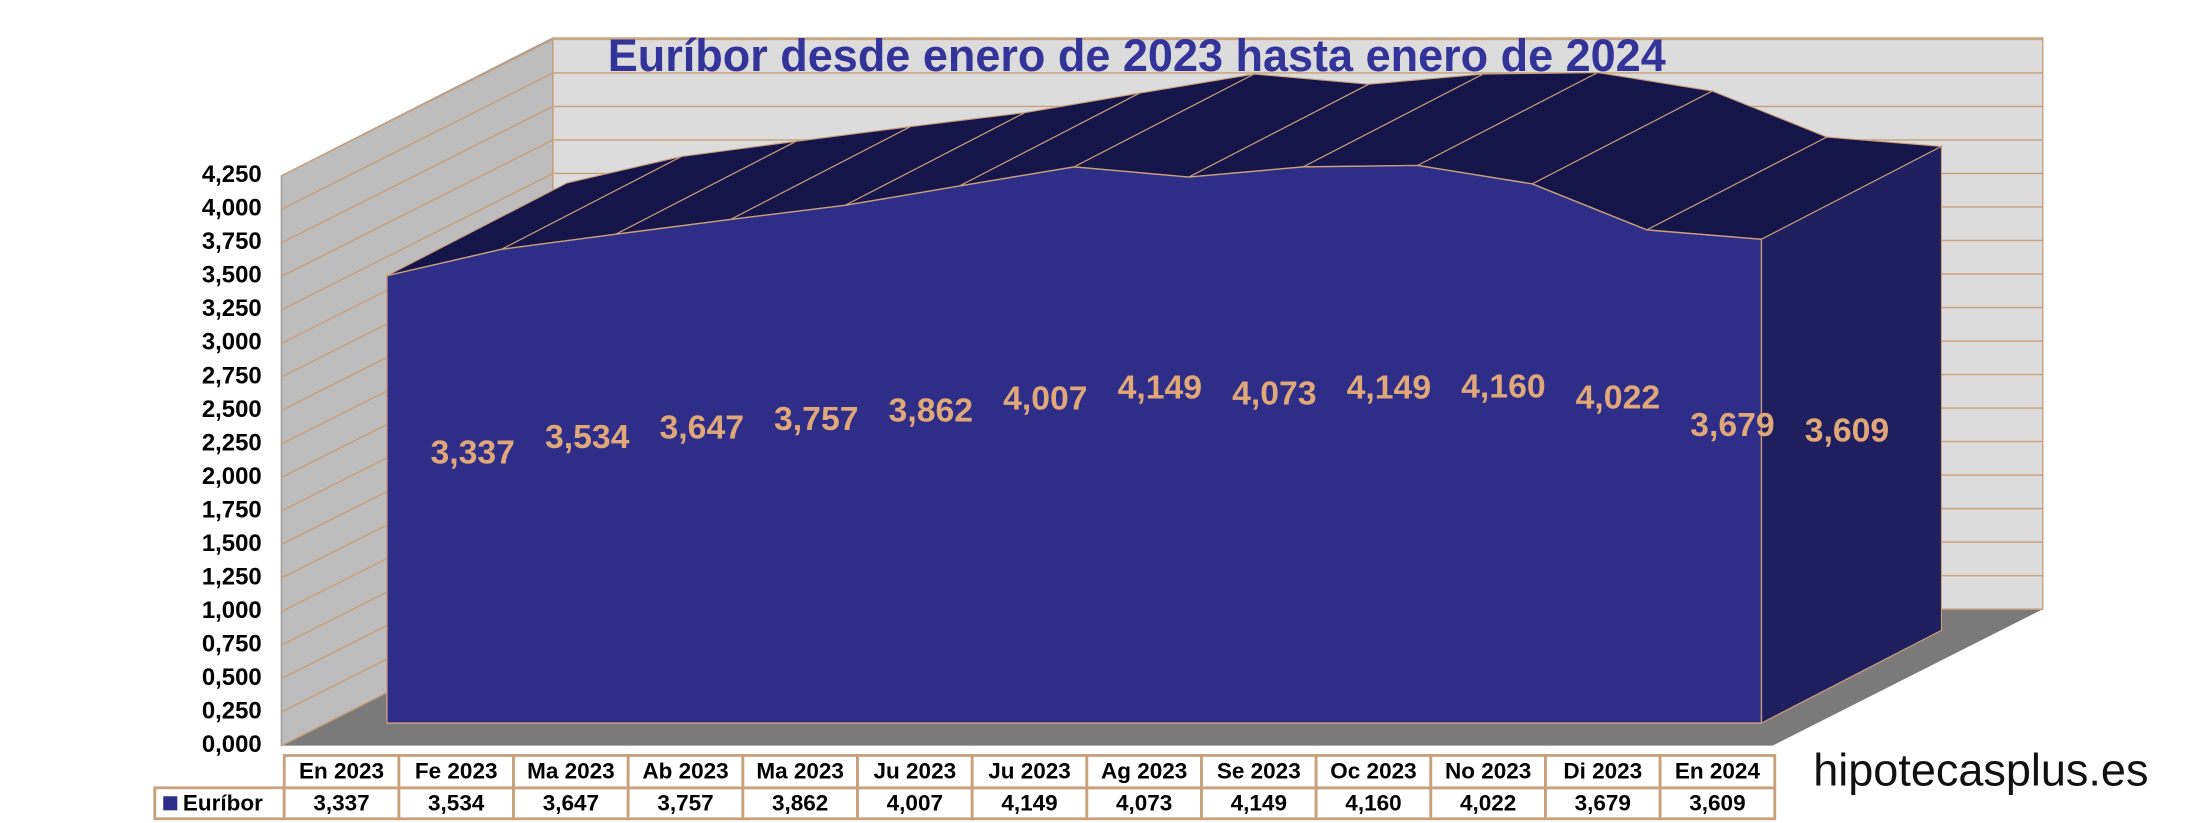  I want to click on data-label: 3,679, so click(1732, 425).